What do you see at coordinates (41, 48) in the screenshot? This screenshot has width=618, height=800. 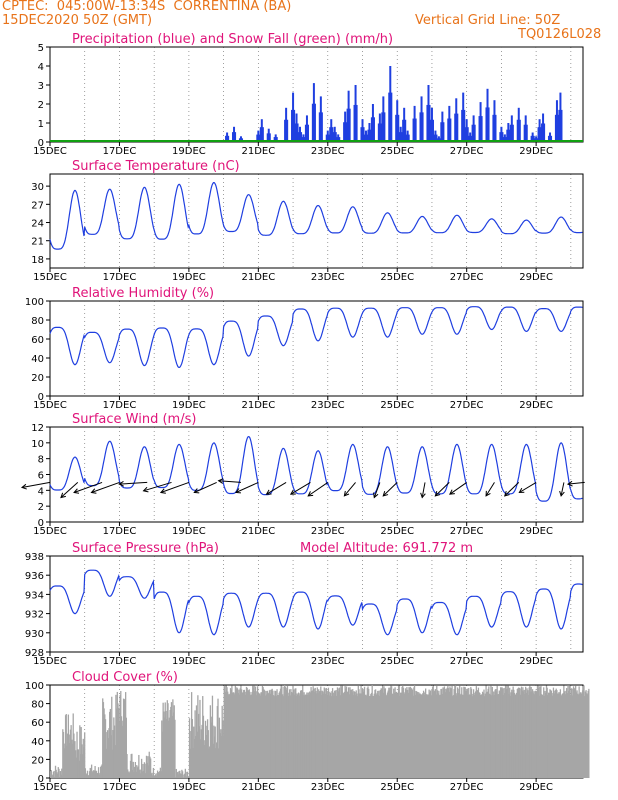 I see `y-tick-label: 5` at bounding box center [41, 48].